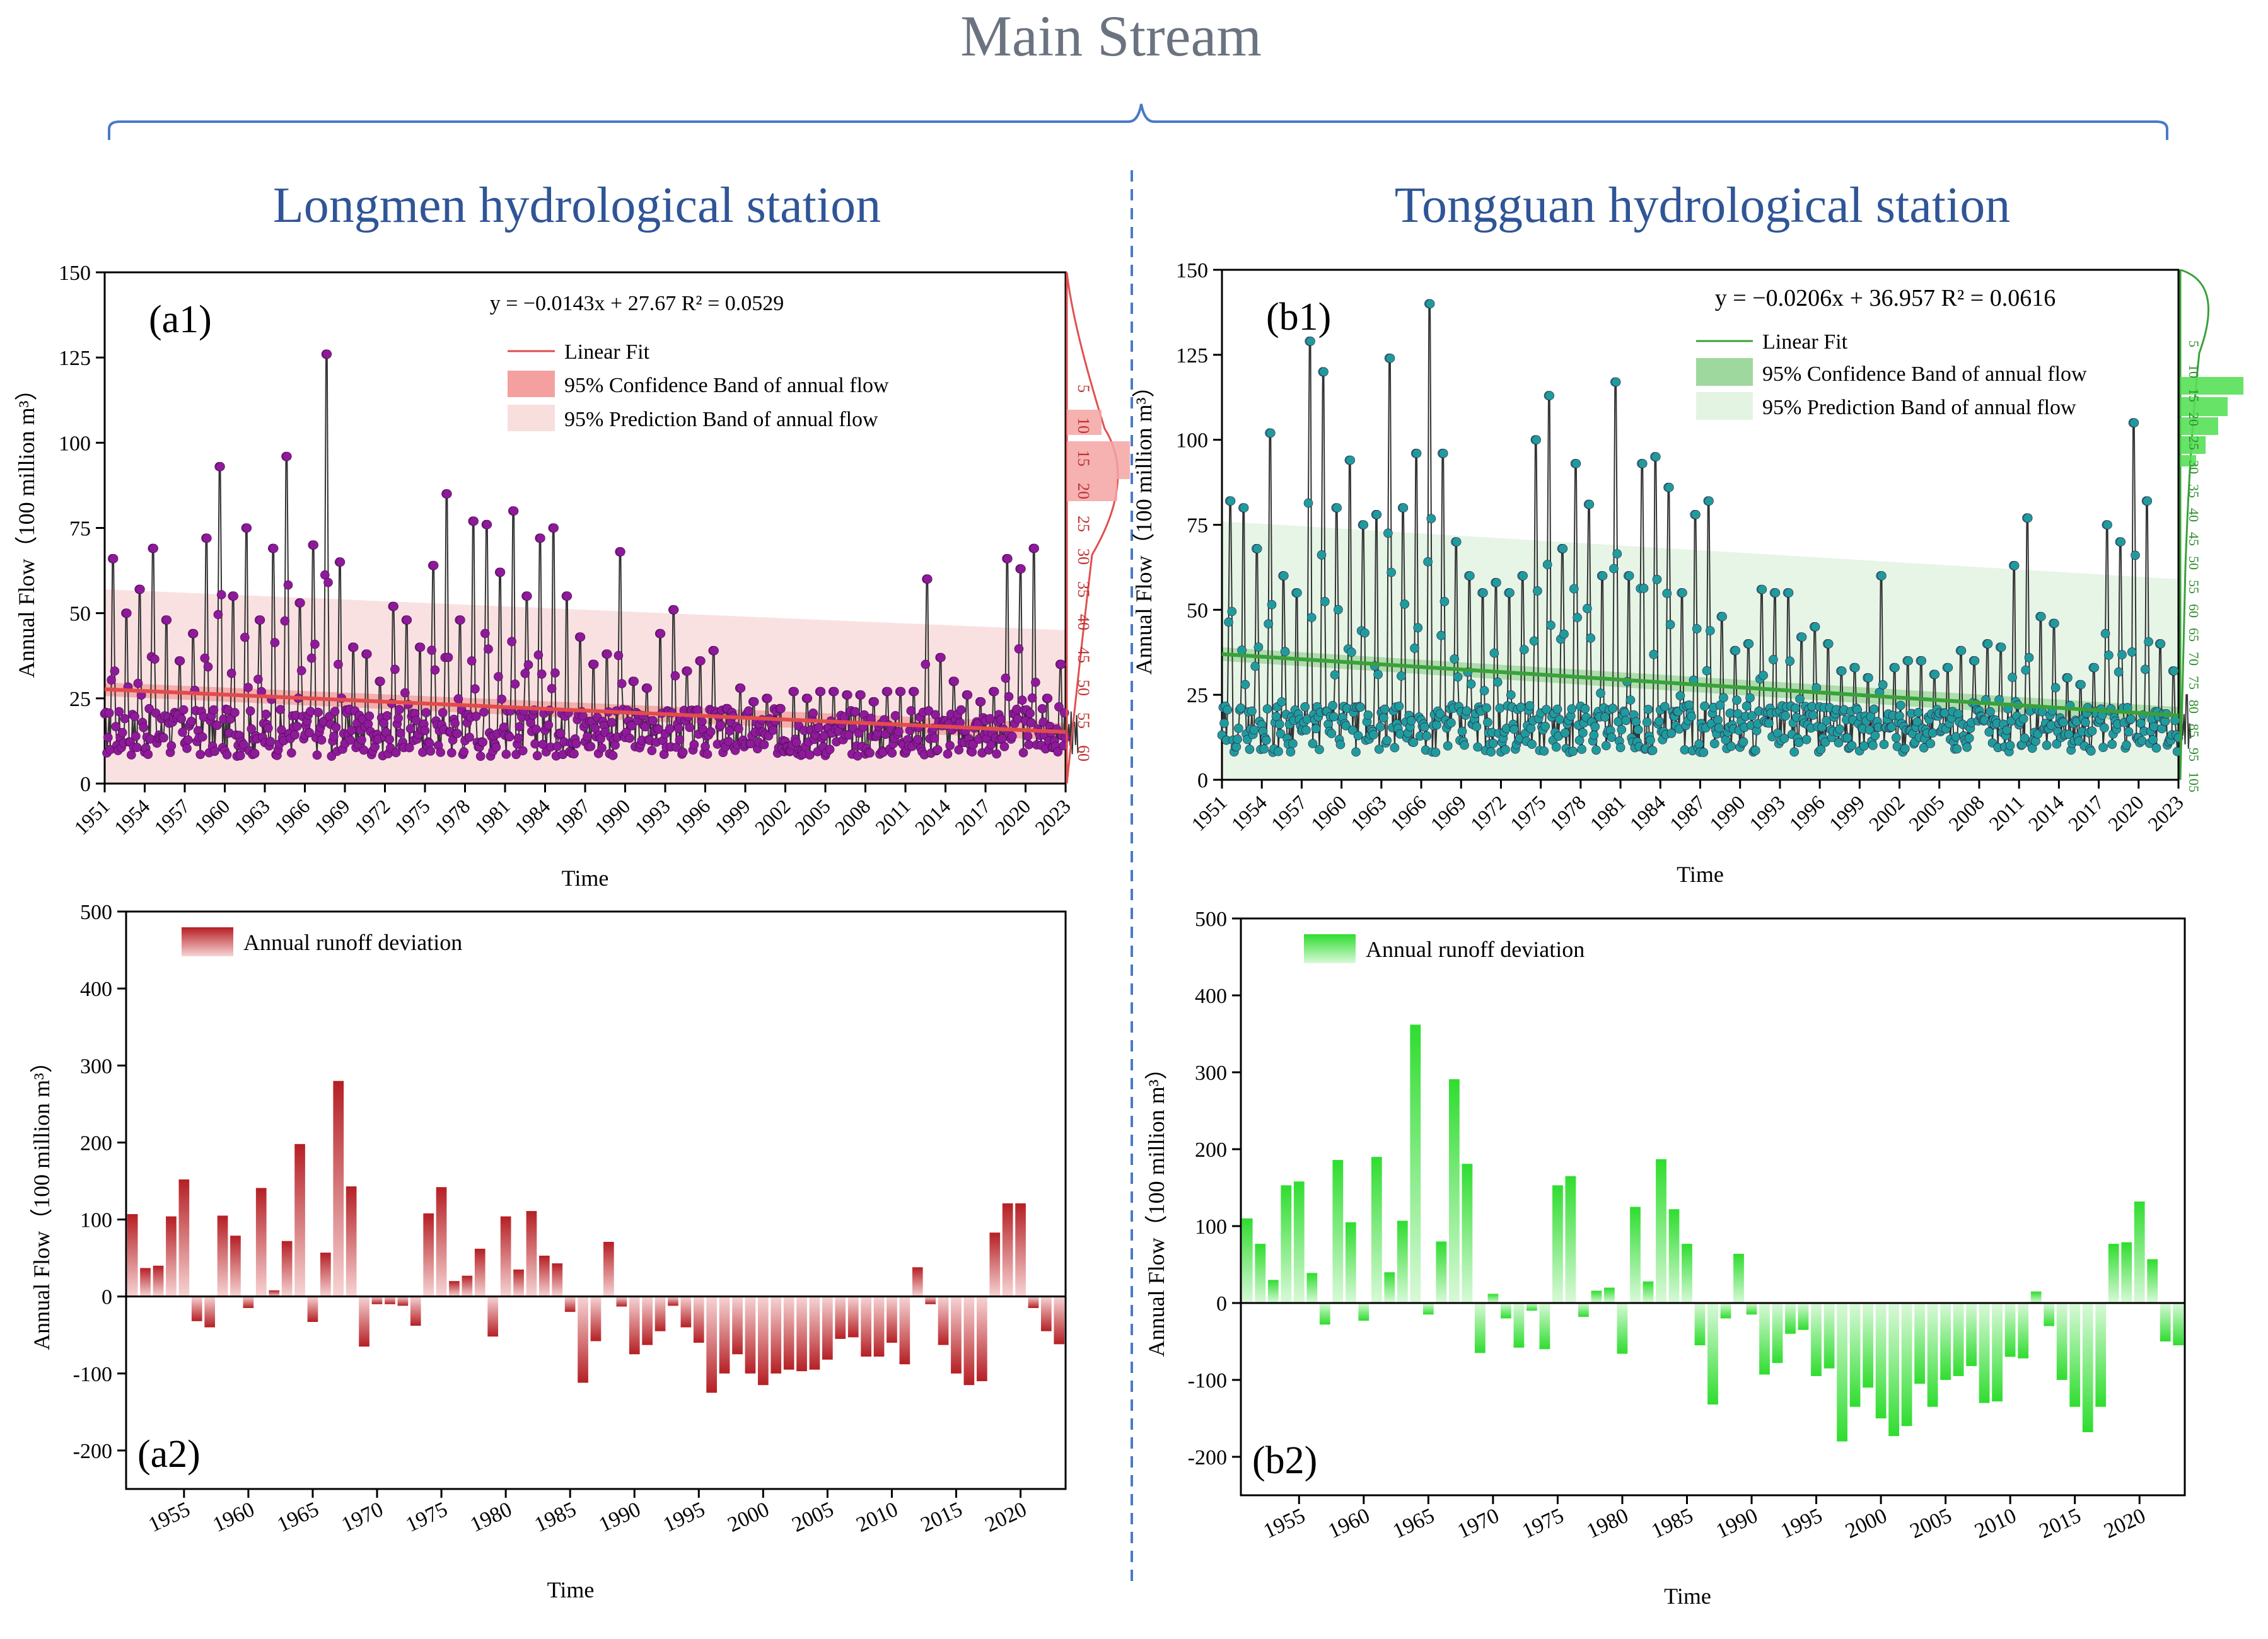 The height and width of the screenshot is (1639, 2268). What do you see at coordinates (1702, 205) in the screenshot?
I see `right-station-title: Tongguan hydrological station` at bounding box center [1702, 205].